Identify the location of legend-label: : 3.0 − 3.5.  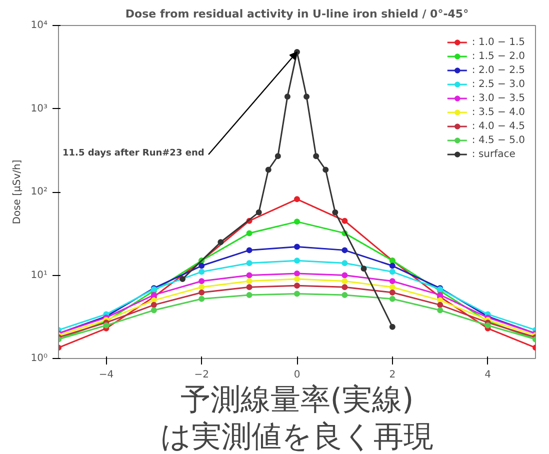
(498, 98).